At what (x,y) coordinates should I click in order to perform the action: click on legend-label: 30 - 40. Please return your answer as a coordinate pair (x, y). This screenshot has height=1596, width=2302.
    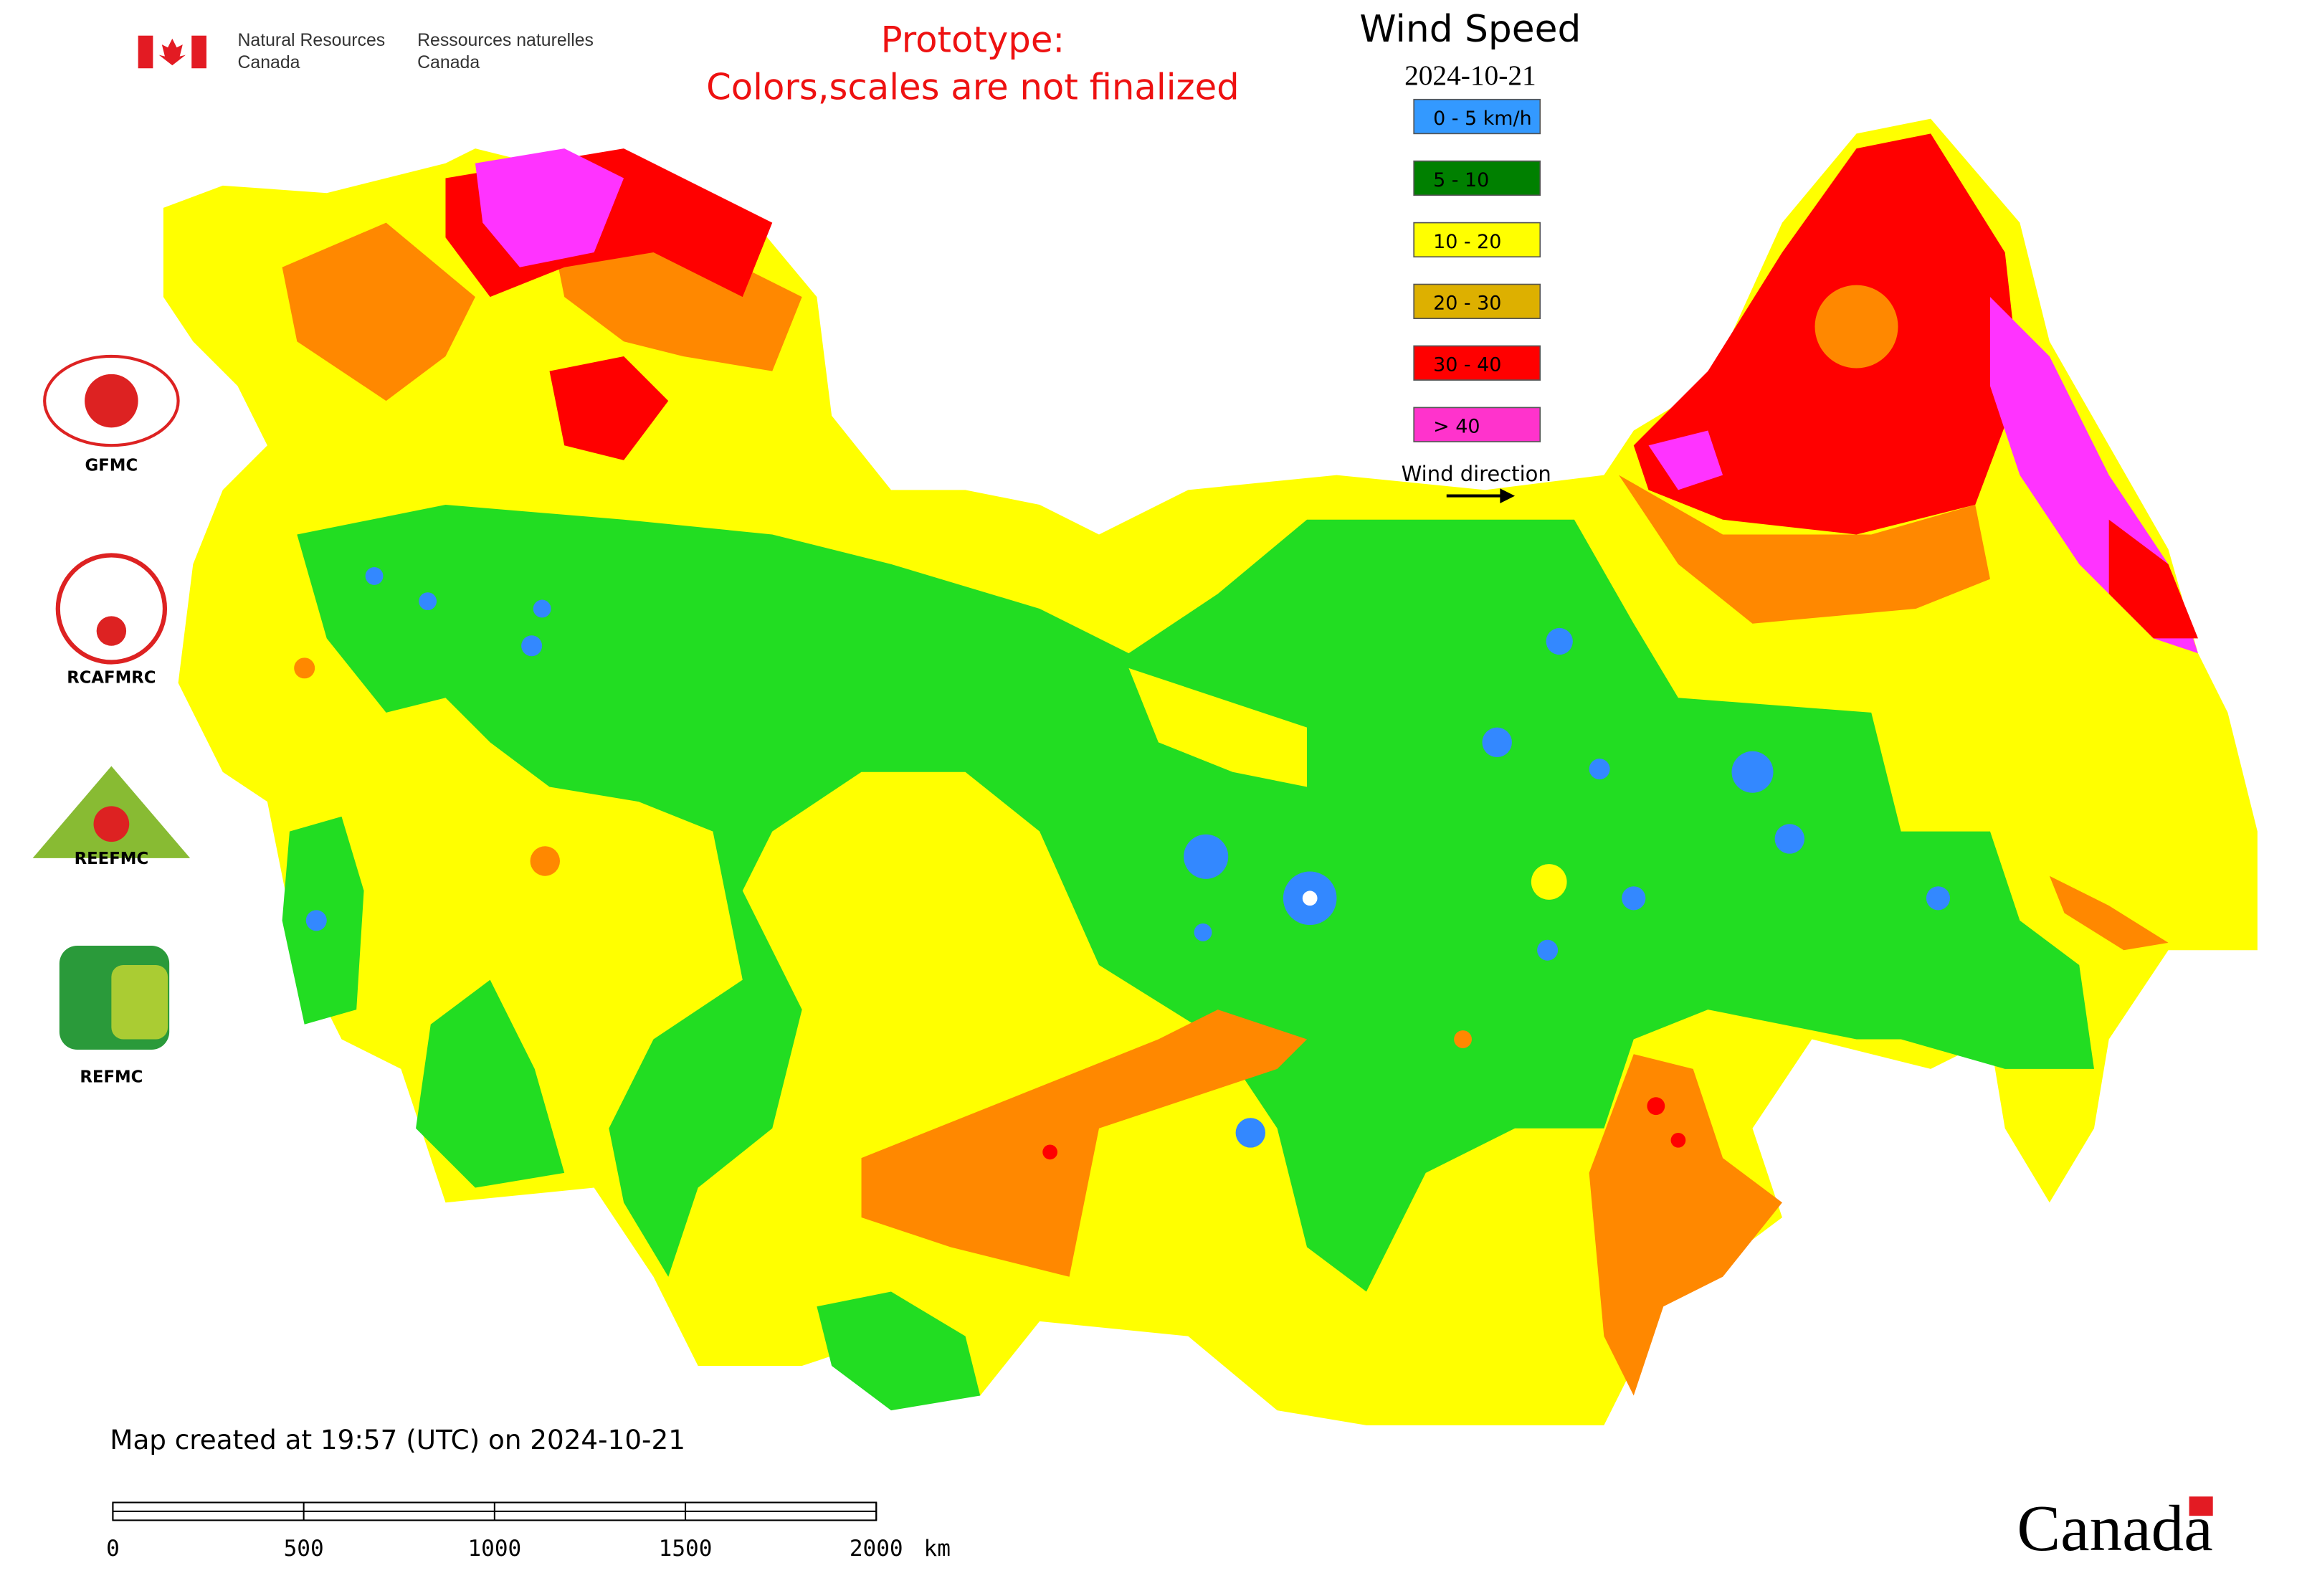
    Looking at the image, I should click on (1467, 365).